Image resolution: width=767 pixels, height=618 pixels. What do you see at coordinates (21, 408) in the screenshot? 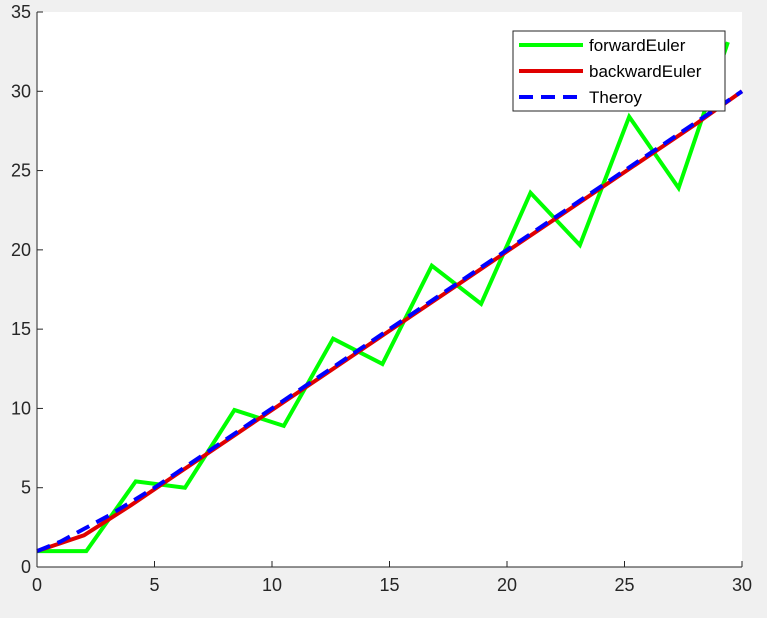
I see `y-tick-label: 10` at bounding box center [21, 408].